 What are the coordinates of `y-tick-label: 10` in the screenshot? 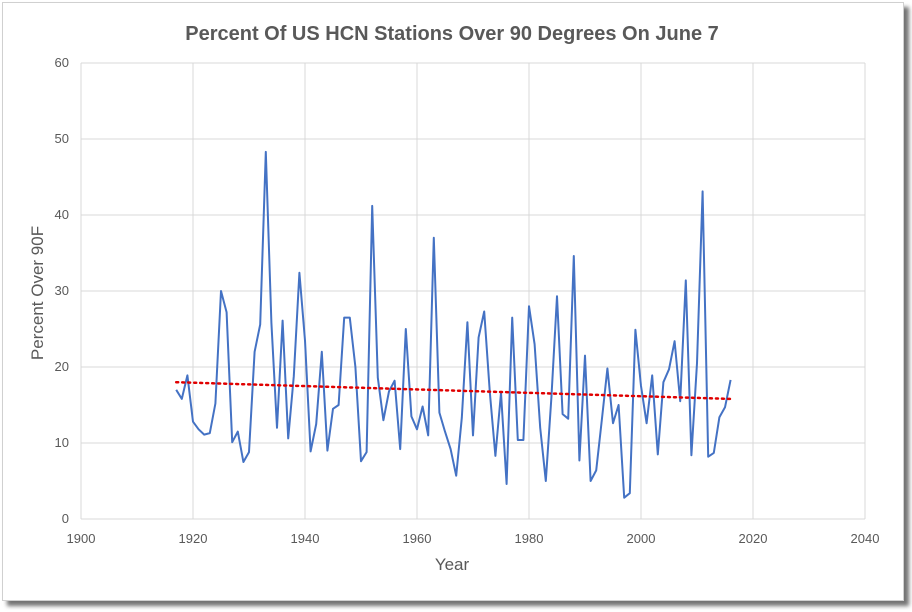 It's located at (62, 442).